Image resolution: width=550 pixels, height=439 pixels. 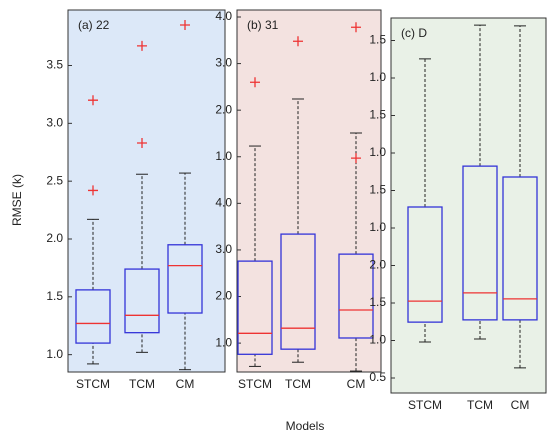 I want to click on x-axis-label: Models, so click(x=305, y=426).